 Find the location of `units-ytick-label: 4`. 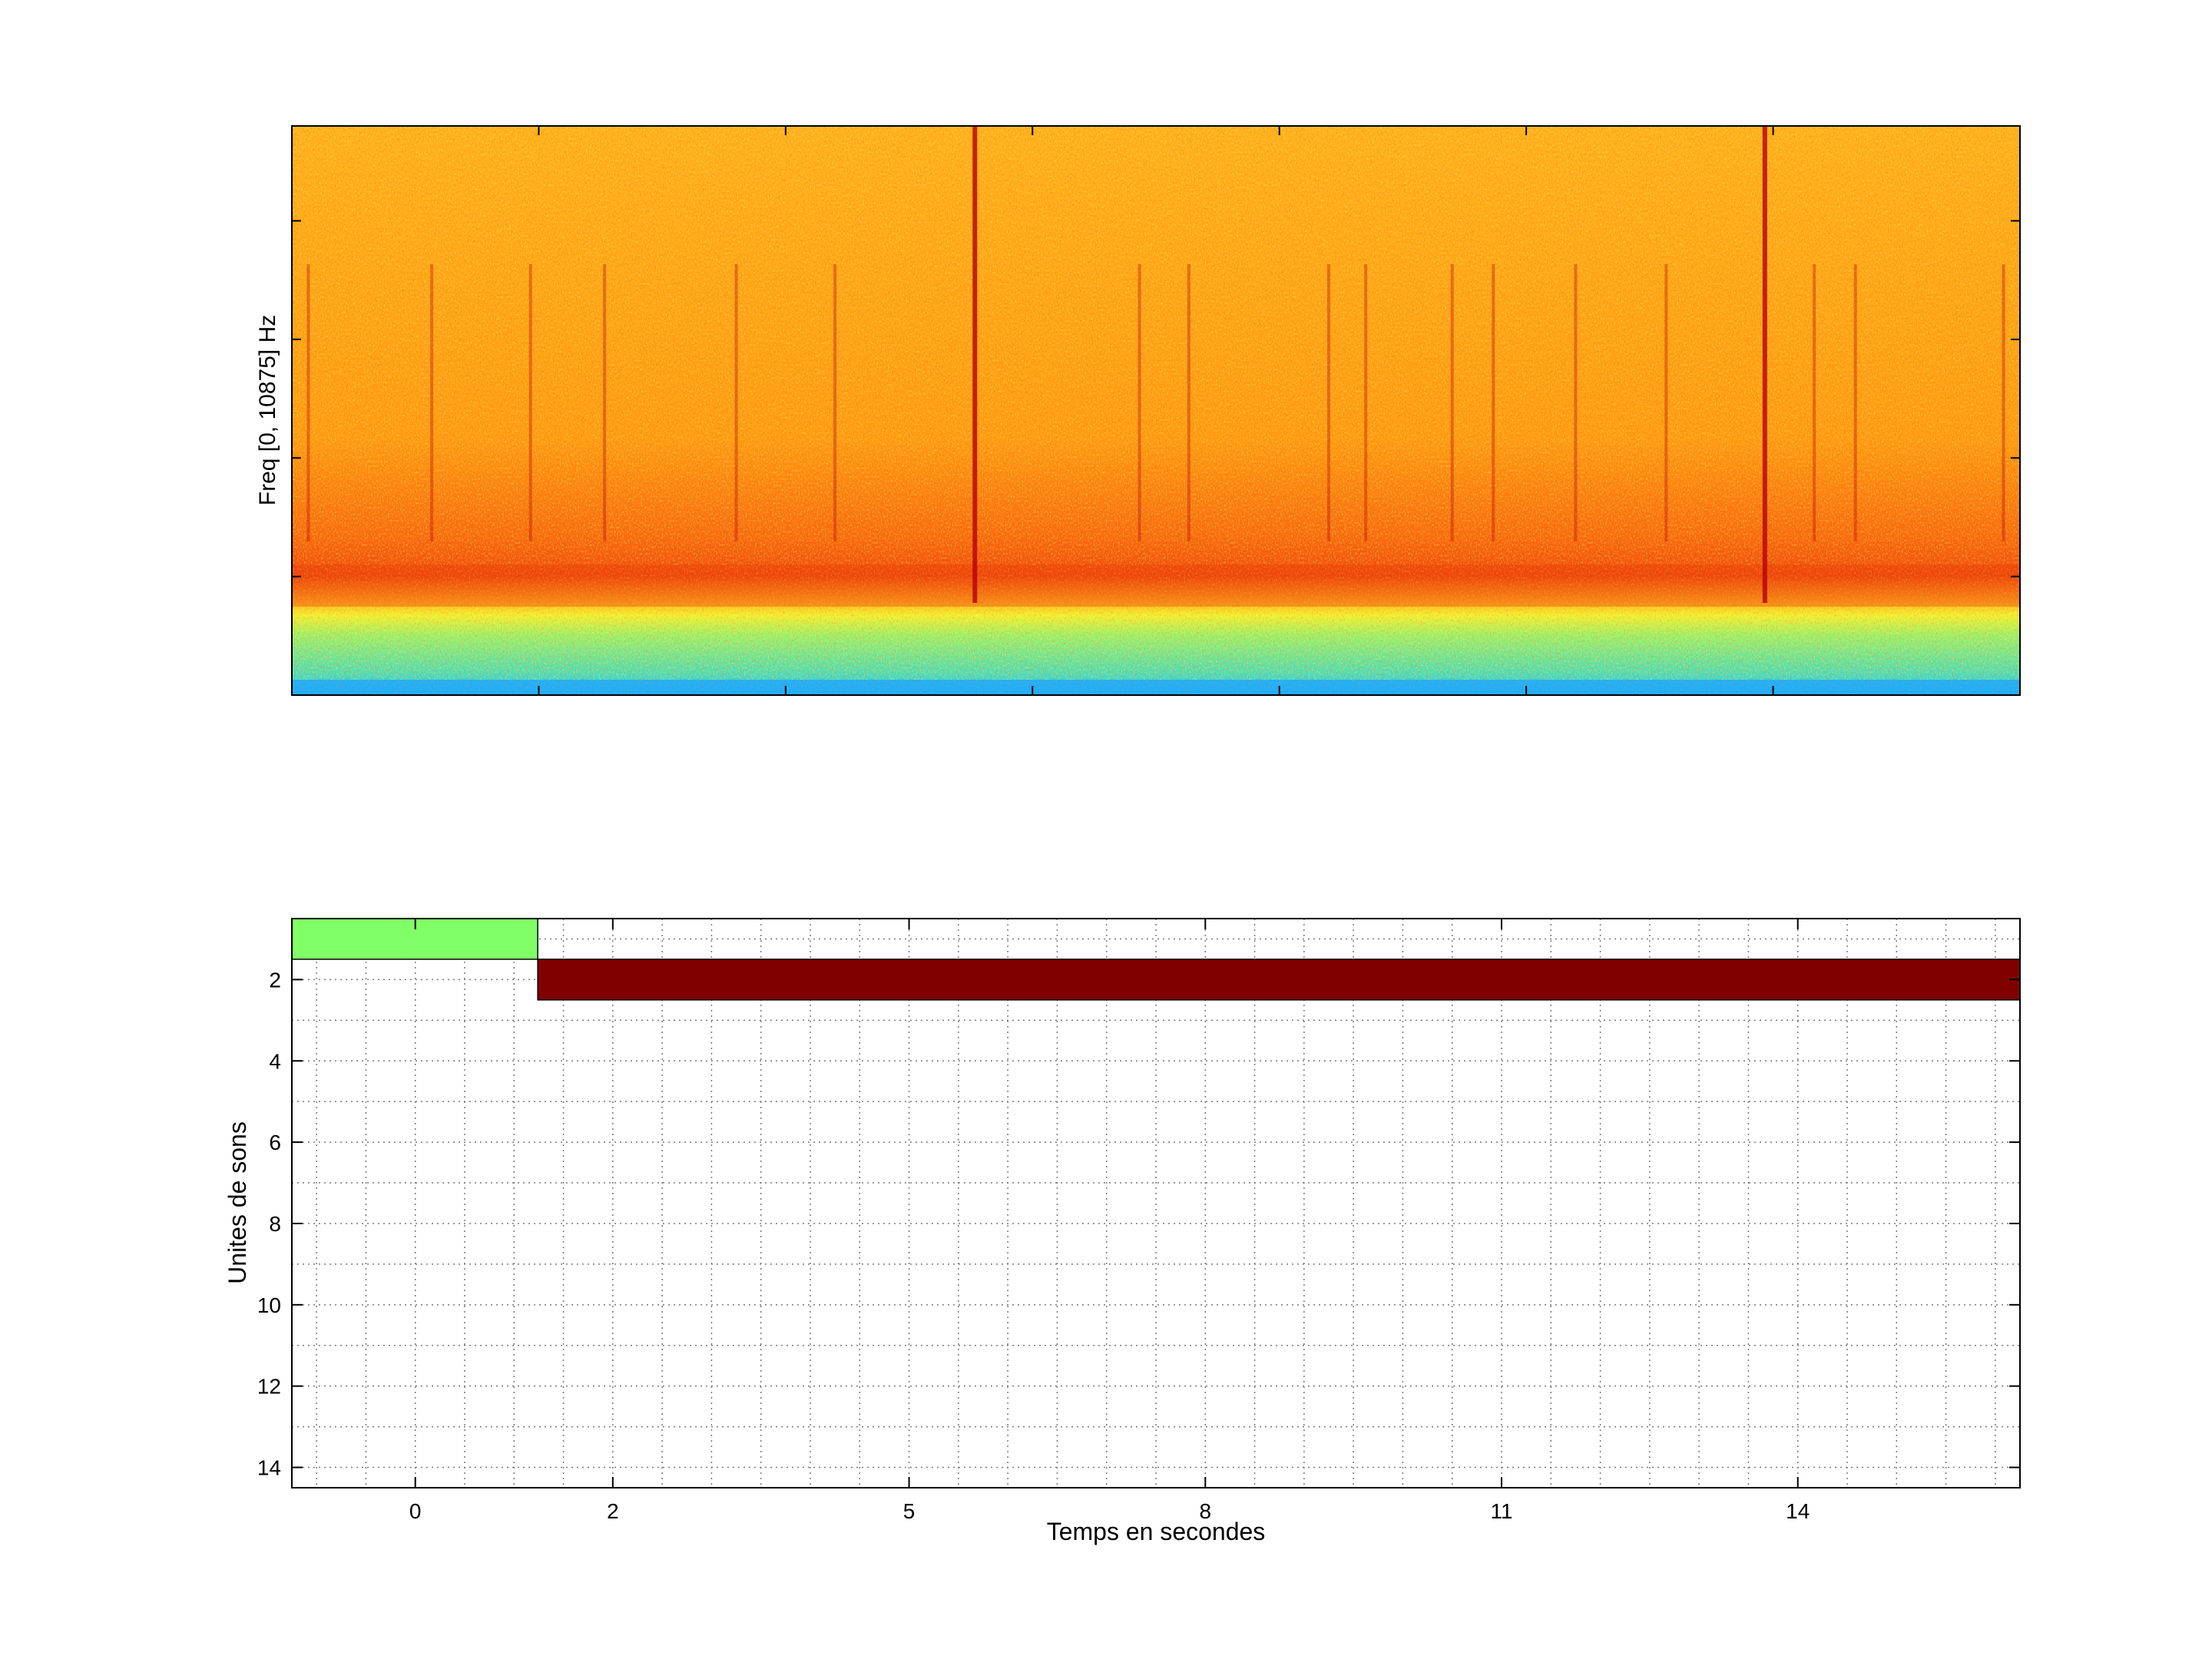

units-ytick-label: 4 is located at coordinates (275, 1061).